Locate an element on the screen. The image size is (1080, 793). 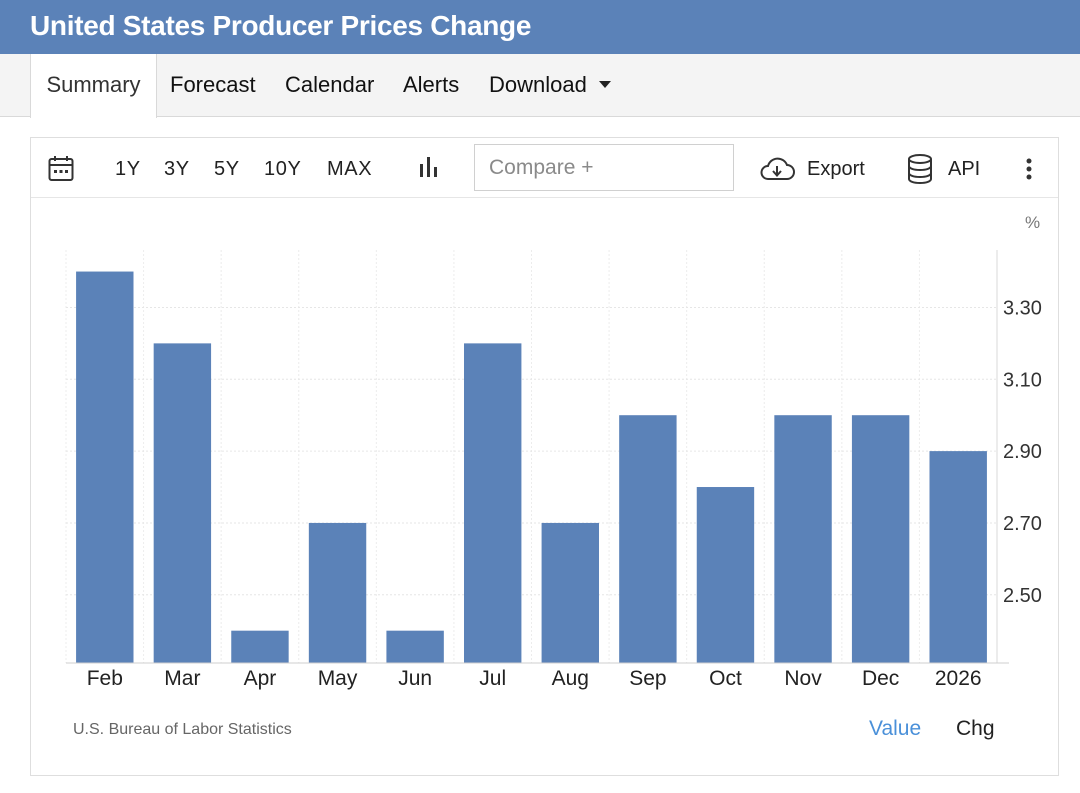
unit-label: % is located at coordinates (1032, 222).